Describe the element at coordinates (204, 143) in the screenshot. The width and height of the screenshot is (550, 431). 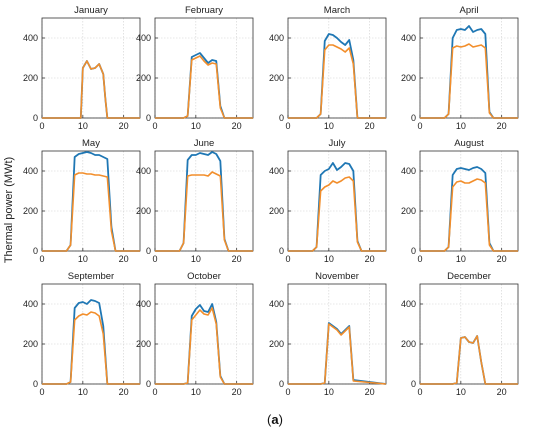
I see `panel-title: June` at that location.